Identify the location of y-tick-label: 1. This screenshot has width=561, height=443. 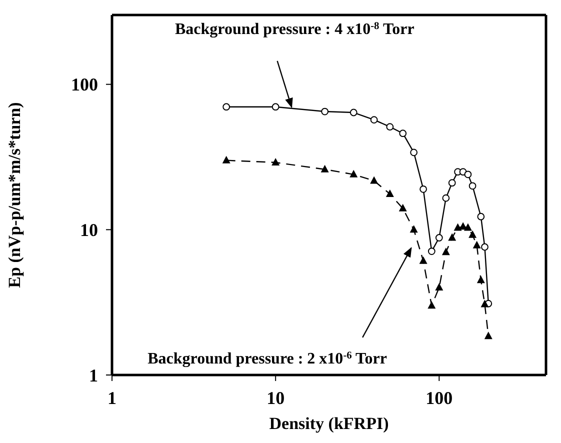
(93, 375).